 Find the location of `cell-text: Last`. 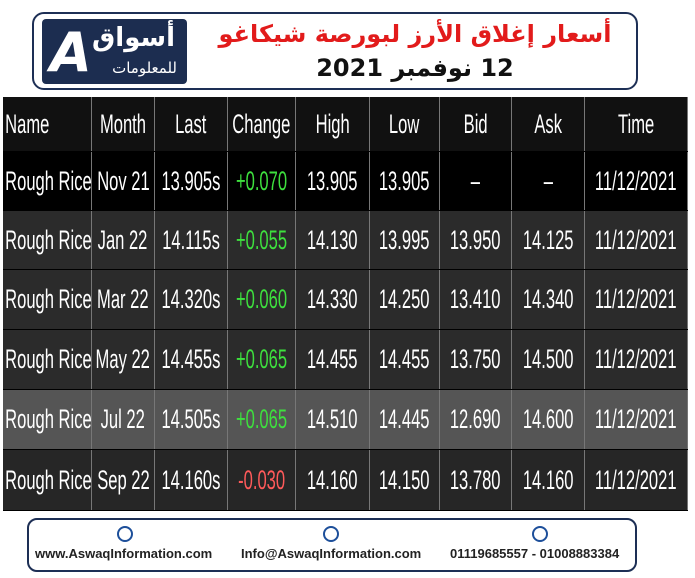

cell-text: Last is located at coordinates (191, 123).